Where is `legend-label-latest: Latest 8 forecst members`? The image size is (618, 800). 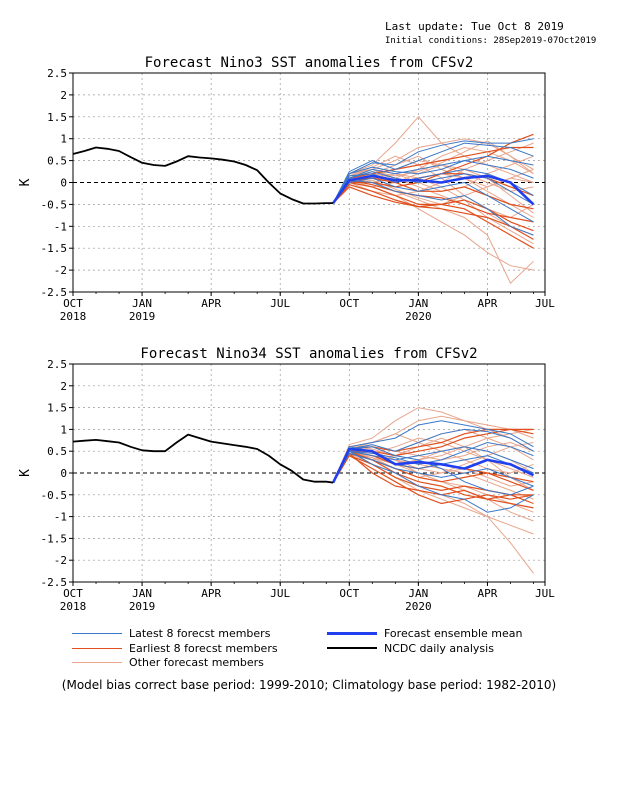
legend-label-latest: Latest 8 forecst members is located at coordinates (200, 633).